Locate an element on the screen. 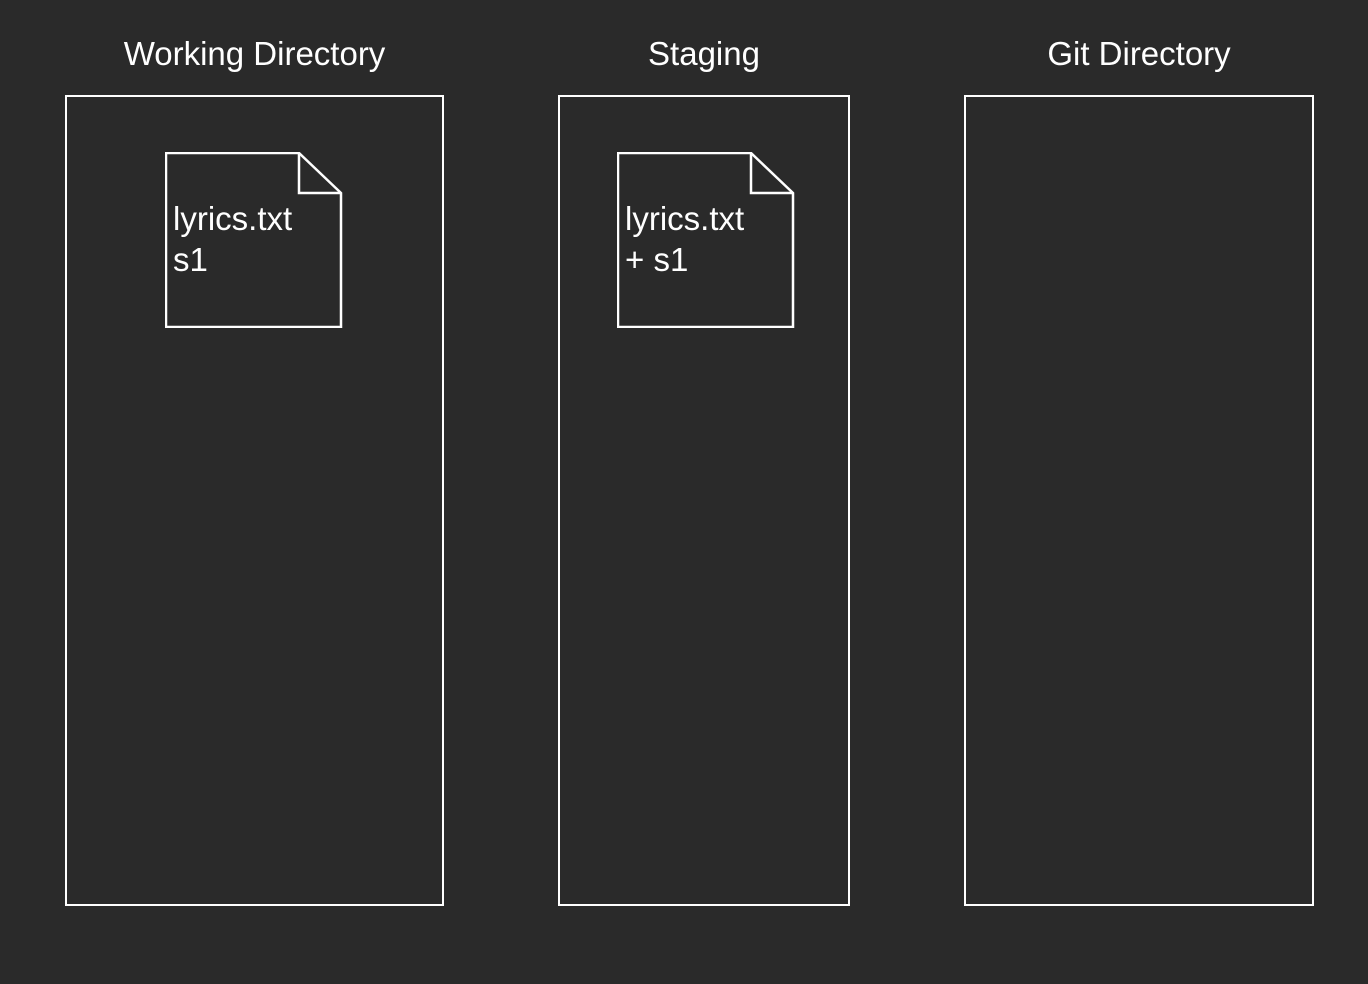 This screenshot has width=1368, height=984. staging-title: Staging is located at coordinates (704, 53).